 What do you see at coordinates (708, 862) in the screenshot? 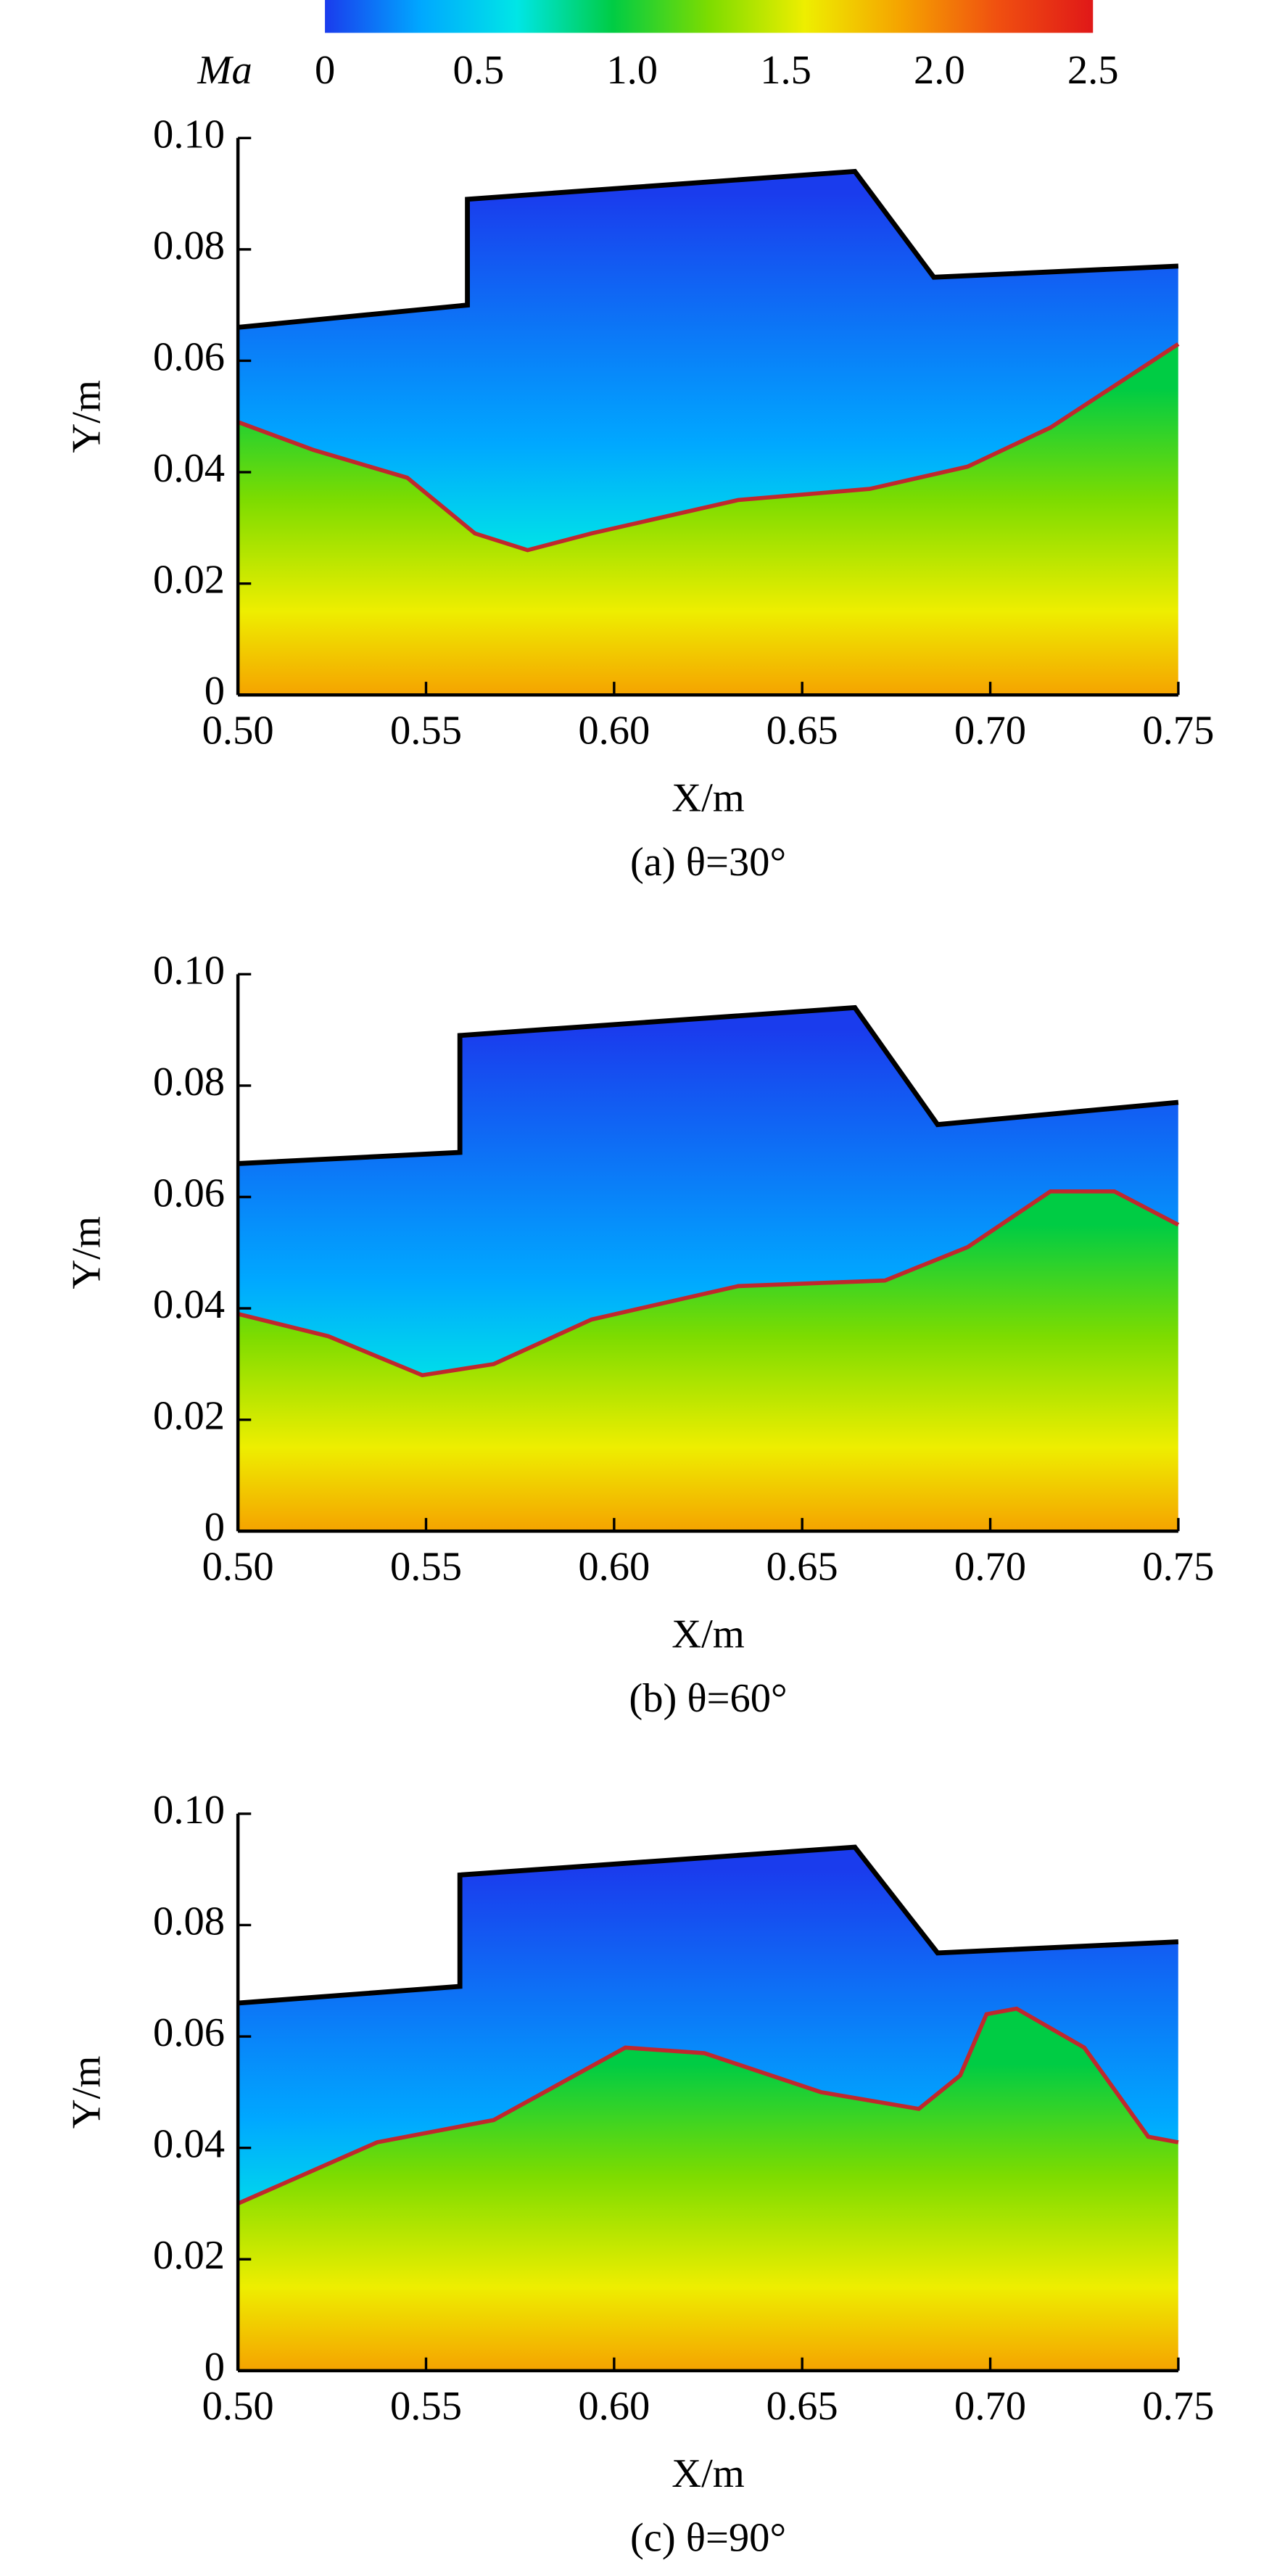
I see `caption: (a) θ=30°` at bounding box center [708, 862].